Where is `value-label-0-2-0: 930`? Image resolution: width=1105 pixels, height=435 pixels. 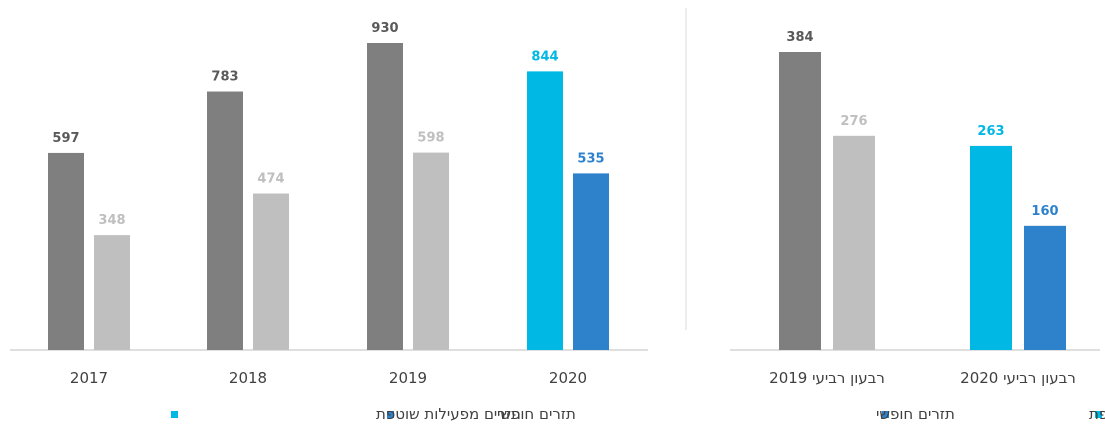
value-label-0-2-0: 930 is located at coordinates (384, 28).